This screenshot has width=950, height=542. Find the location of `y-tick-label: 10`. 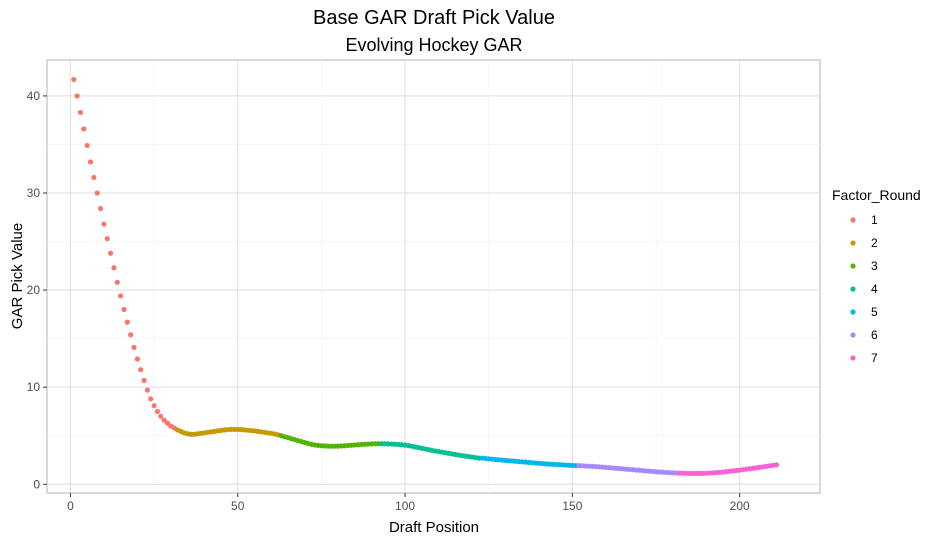

y-tick-label: 10 is located at coordinates (34, 387).